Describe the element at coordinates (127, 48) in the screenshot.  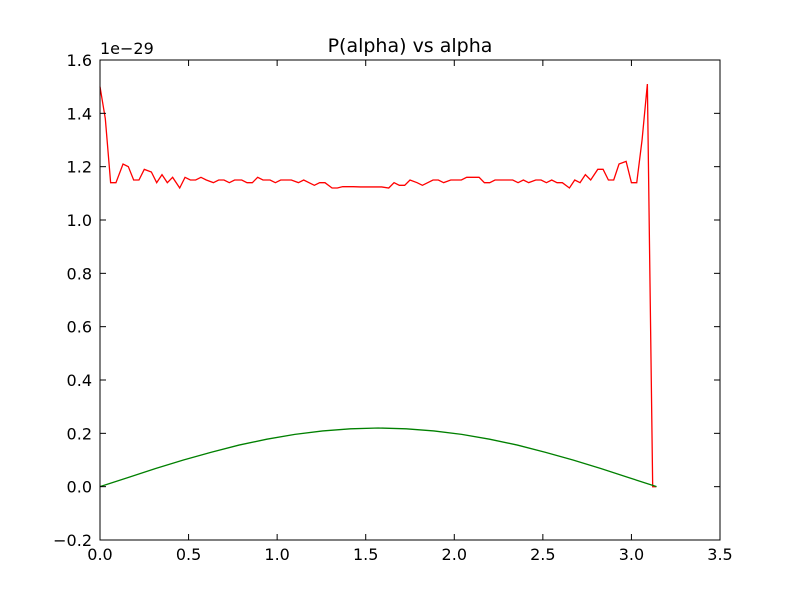
I see `y-offset-label: 1e−29` at that location.